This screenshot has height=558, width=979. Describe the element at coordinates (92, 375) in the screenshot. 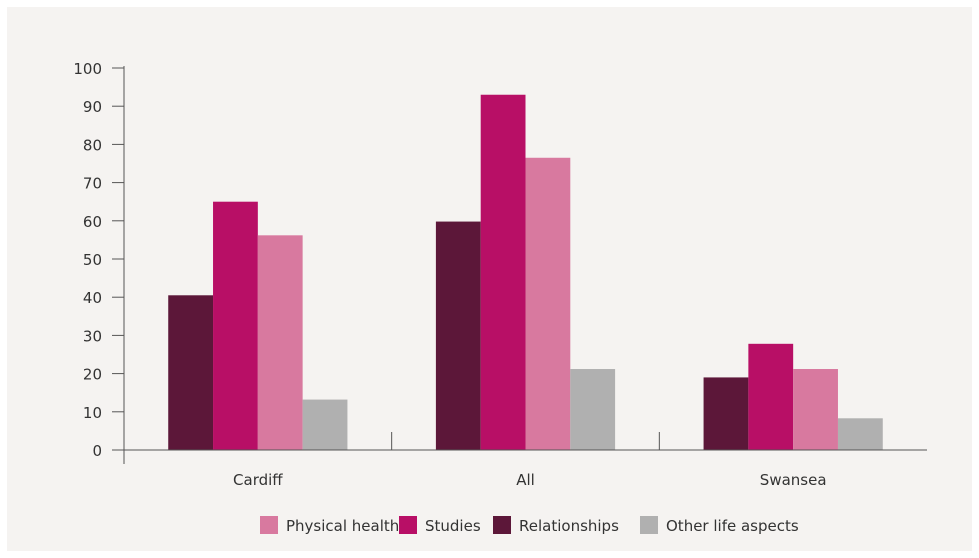

I see `y-tick-label: 20` at that location.